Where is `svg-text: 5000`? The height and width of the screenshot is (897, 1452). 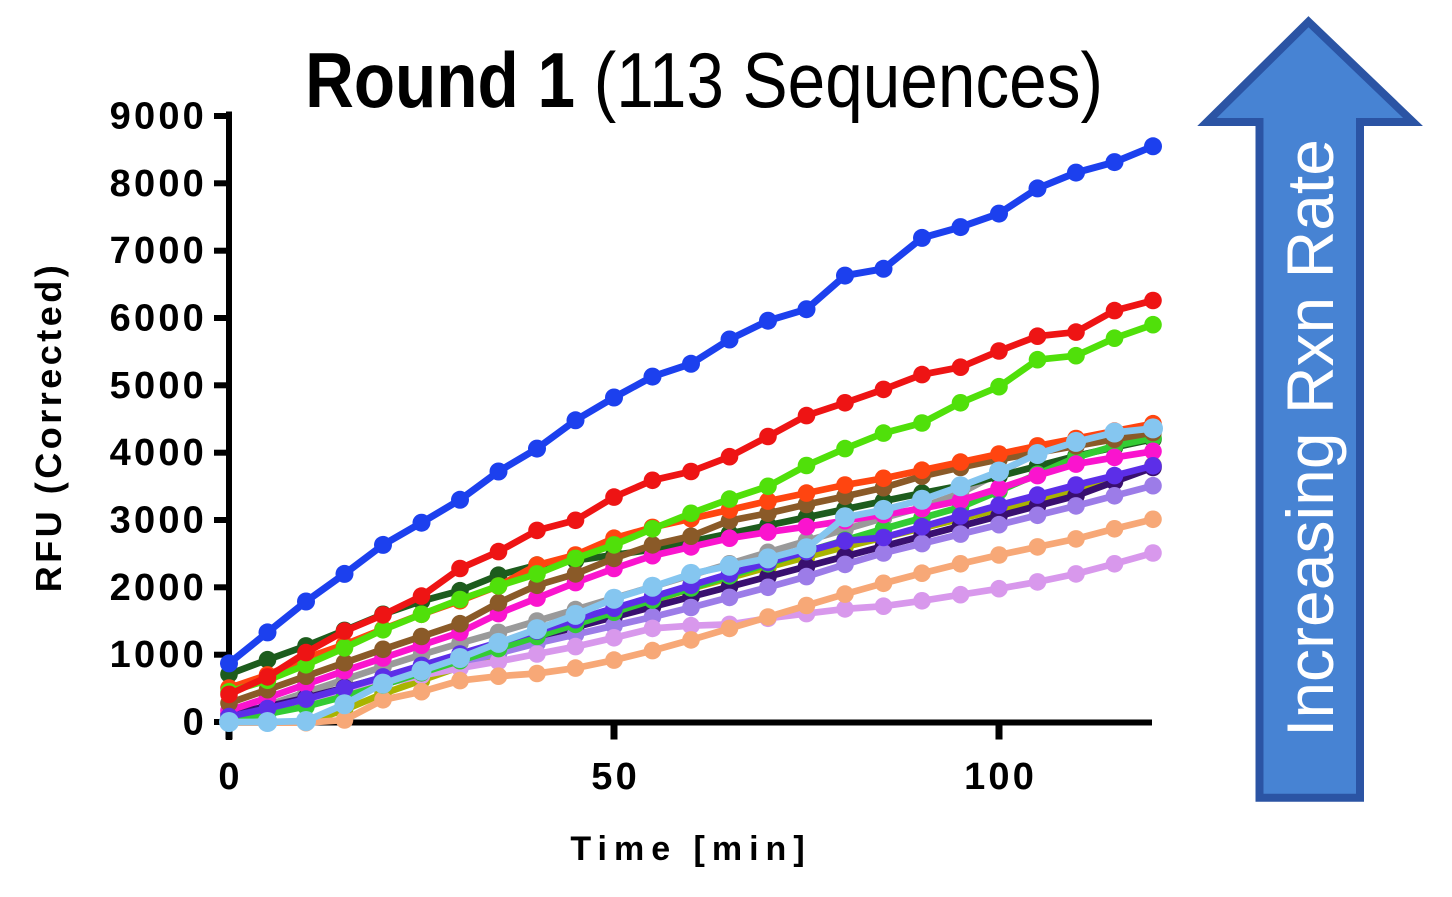
svg-text: 5000 is located at coordinates (158, 386).